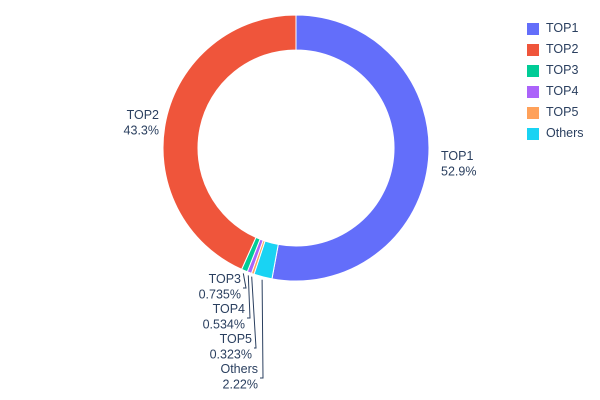 Image resolution: width=600 pixels, height=400 pixels. What do you see at coordinates (533, 91) in the screenshot?
I see `legend-swatch-top4` at bounding box center [533, 91].